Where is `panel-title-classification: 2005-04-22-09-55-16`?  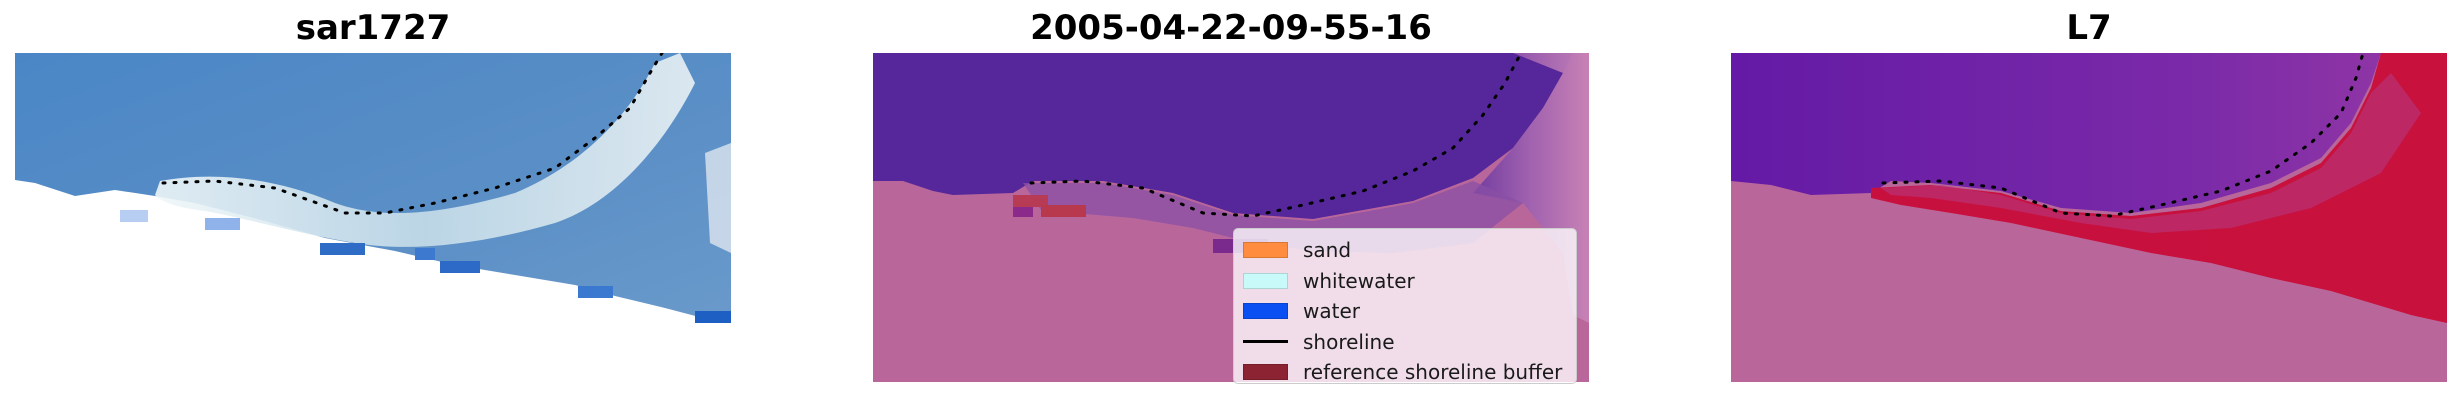
panel-title-classification: 2005-04-22-09-55-16 is located at coordinates (1231, 28).